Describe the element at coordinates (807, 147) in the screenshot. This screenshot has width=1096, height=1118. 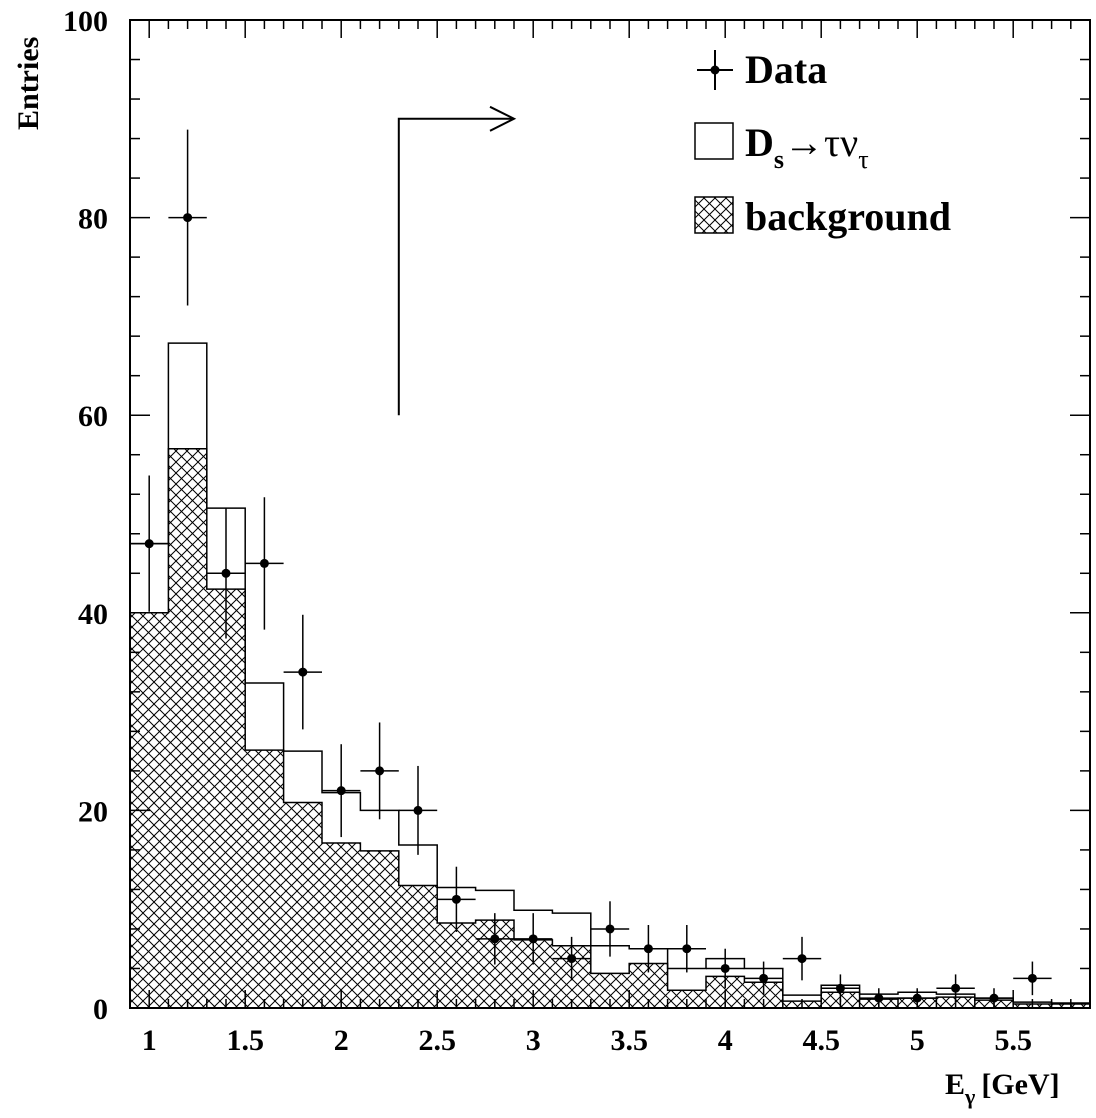
I see `legend-signal-label: Ds→τντ` at that location.